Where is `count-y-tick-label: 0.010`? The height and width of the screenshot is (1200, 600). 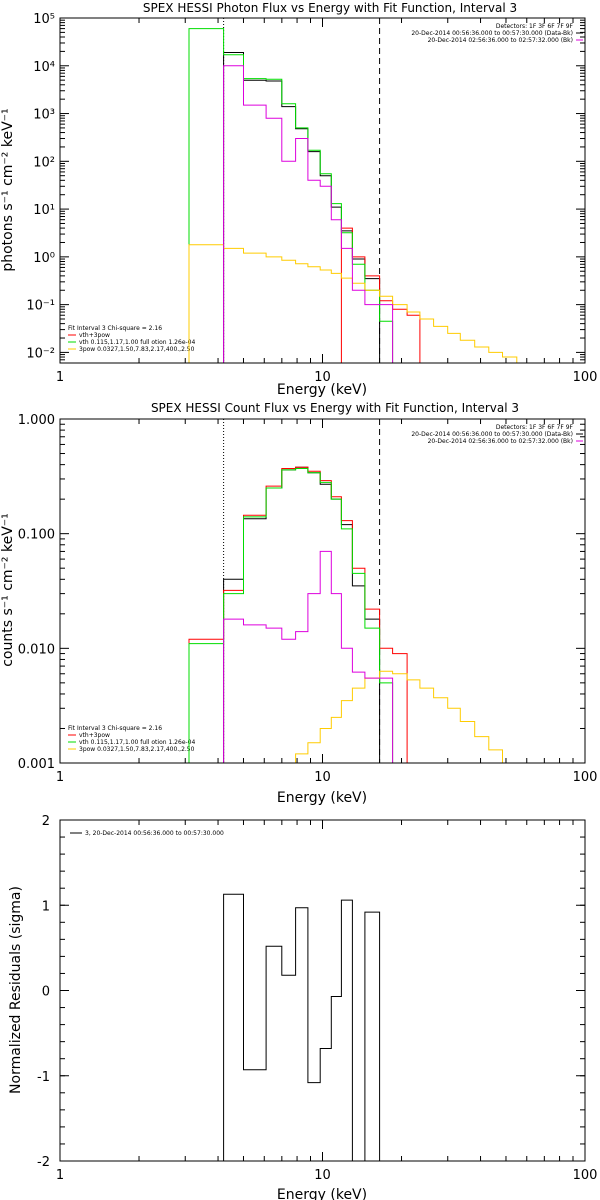 count-y-tick-label: 0.010 is located at coordinates (36, 649).